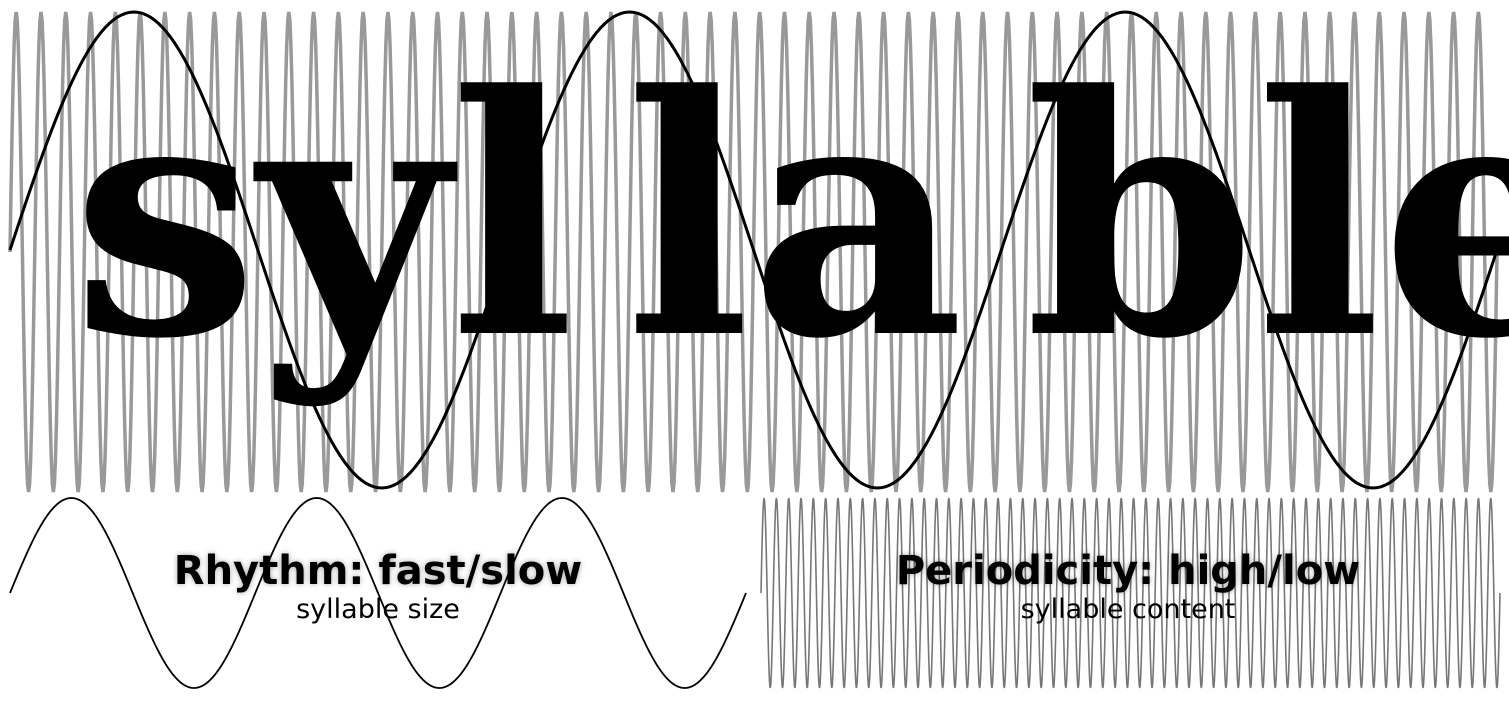  I want to click on rhythm-title: Rhythm: fast/slow, so click(378, 571).